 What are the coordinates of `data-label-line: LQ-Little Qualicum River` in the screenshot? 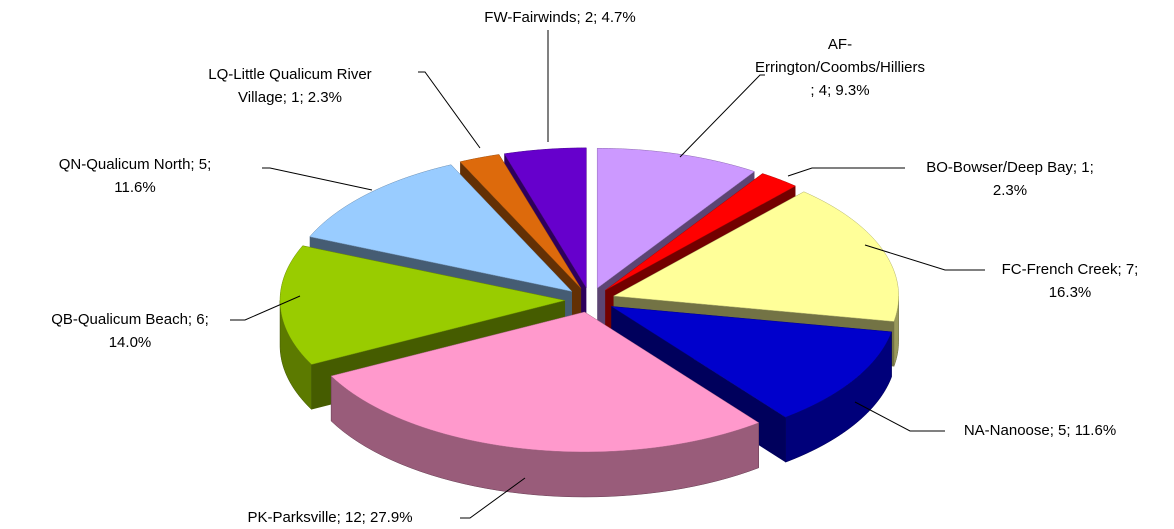 It's located at (289, 74).